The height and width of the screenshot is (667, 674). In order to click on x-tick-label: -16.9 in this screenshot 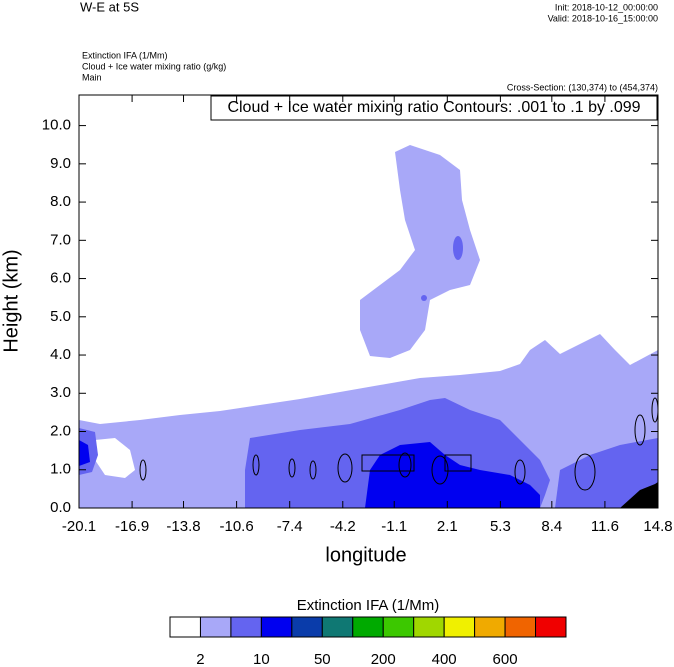, I will do `click(132, 526)`.